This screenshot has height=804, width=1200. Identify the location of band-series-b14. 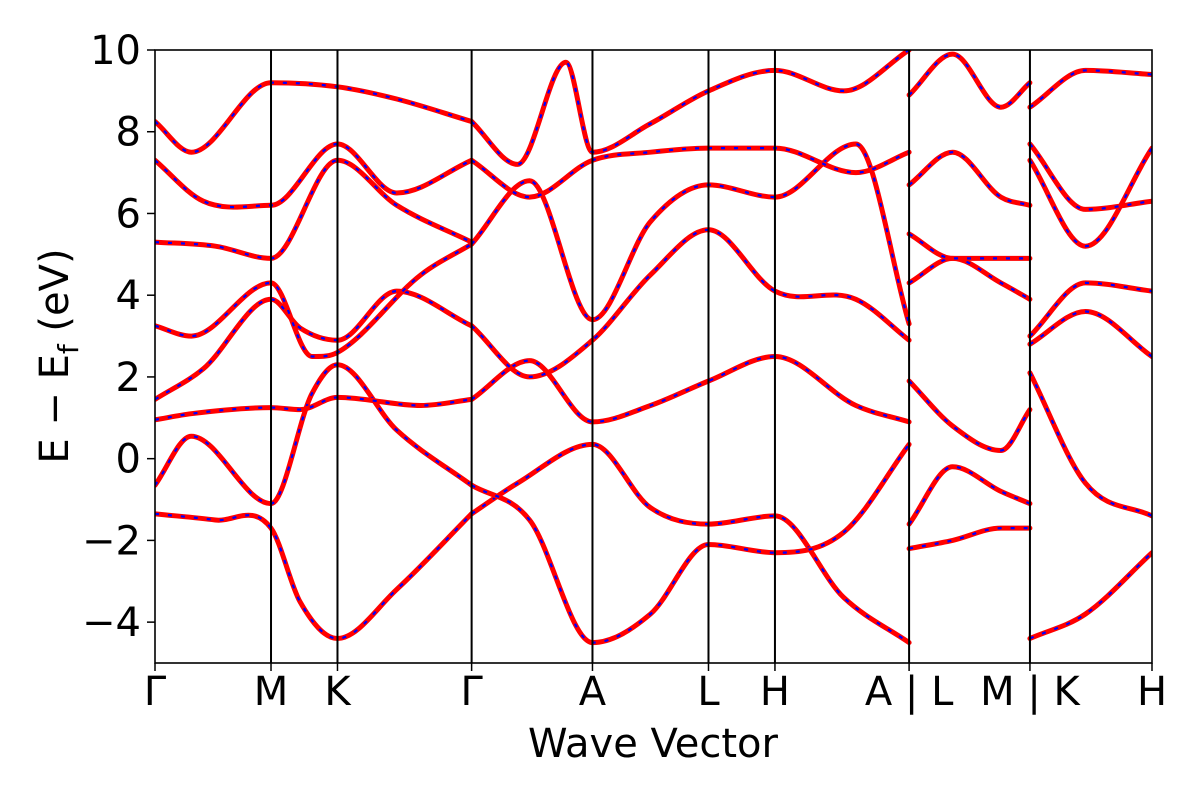
(690, 172).